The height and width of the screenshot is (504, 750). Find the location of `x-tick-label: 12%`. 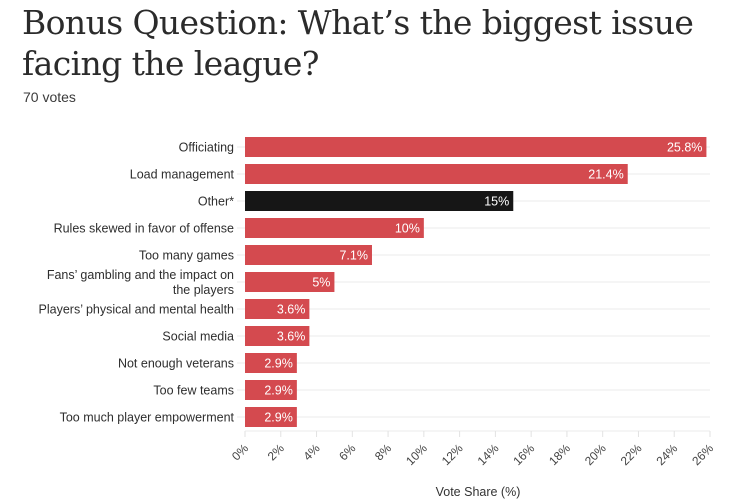

x-tick-label: 12% is located at coordinates (452, 454).